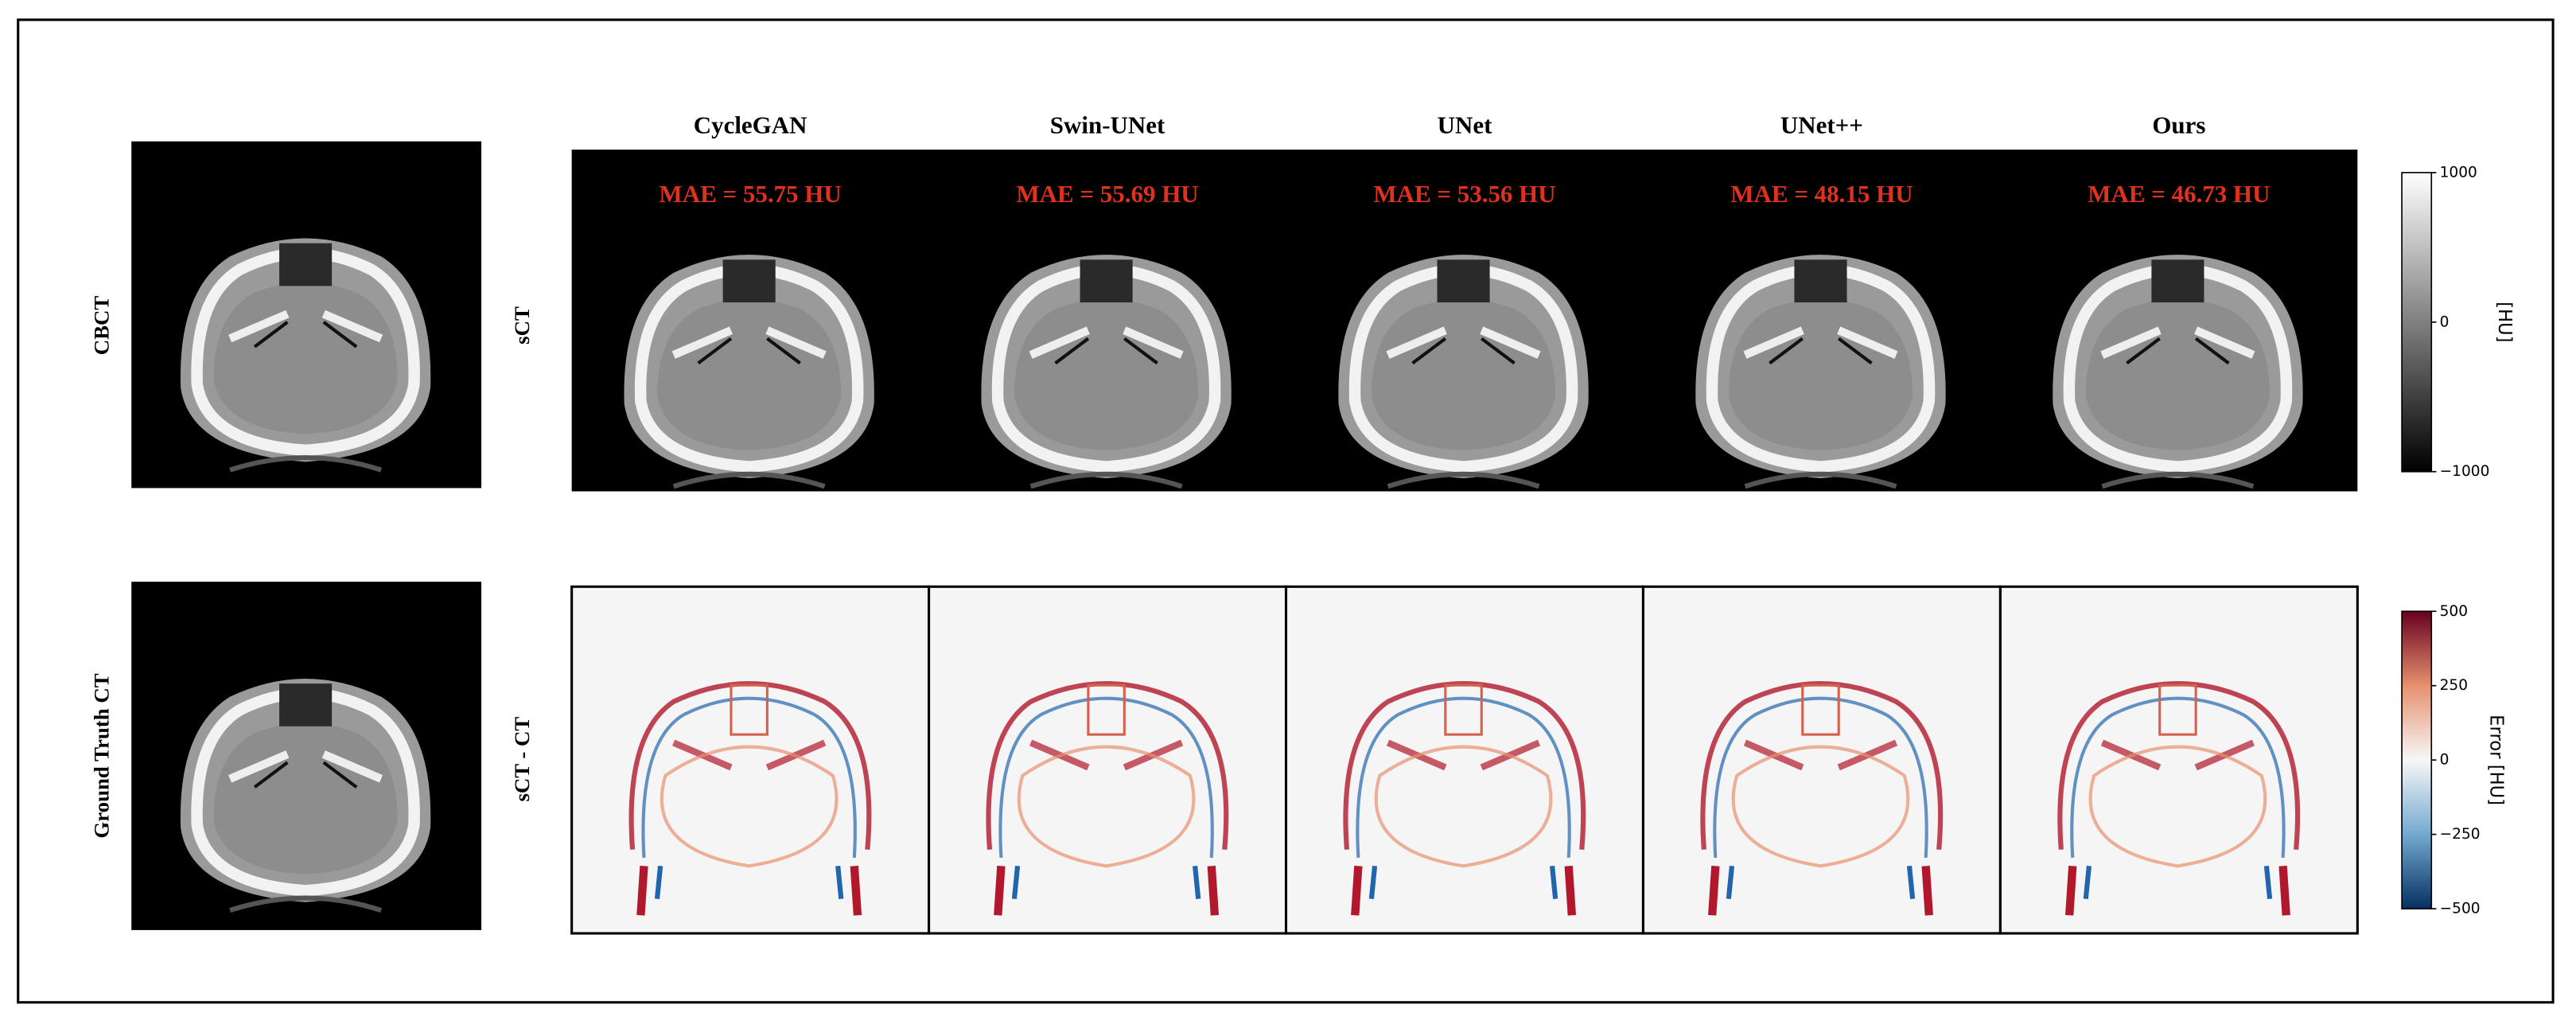  I want to click on colorbar-label: [HU], so click(2505, 322).